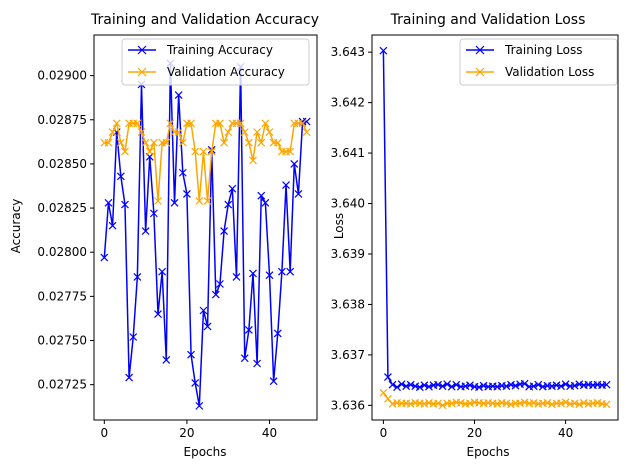  What do you see at coordinates (62, 252) in the screenshot?
I see `accuracy-y-tick-label: 0.02800` at bounding box center [62, 252].